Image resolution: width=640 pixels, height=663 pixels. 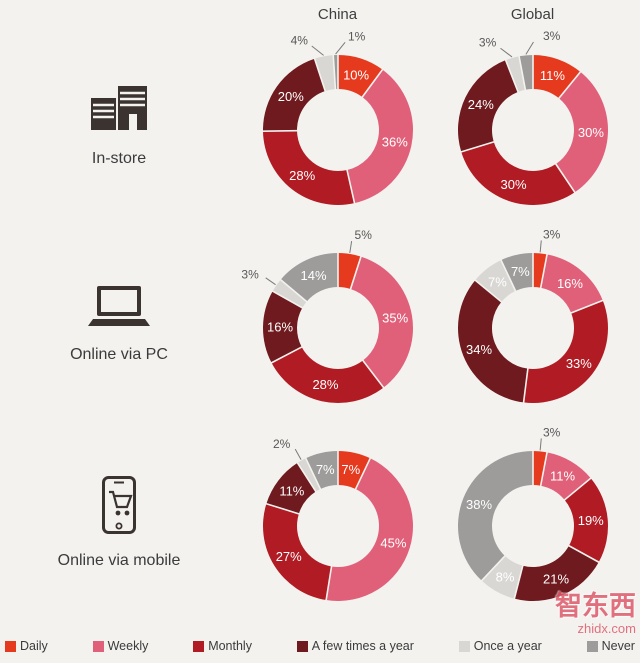 I want to click on donut-online-mobile-china: 7% 45% 27% 11% 7% 2%, so click(x=337, y=523).